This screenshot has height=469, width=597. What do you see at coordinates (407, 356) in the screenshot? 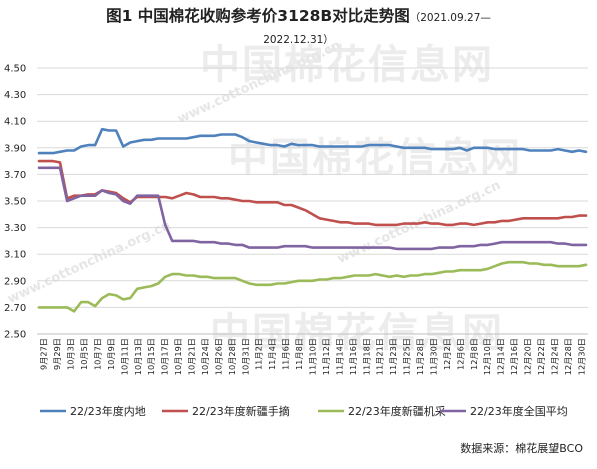
I see `x-tick-label: 11月25日` at bounding box center [407, 356].